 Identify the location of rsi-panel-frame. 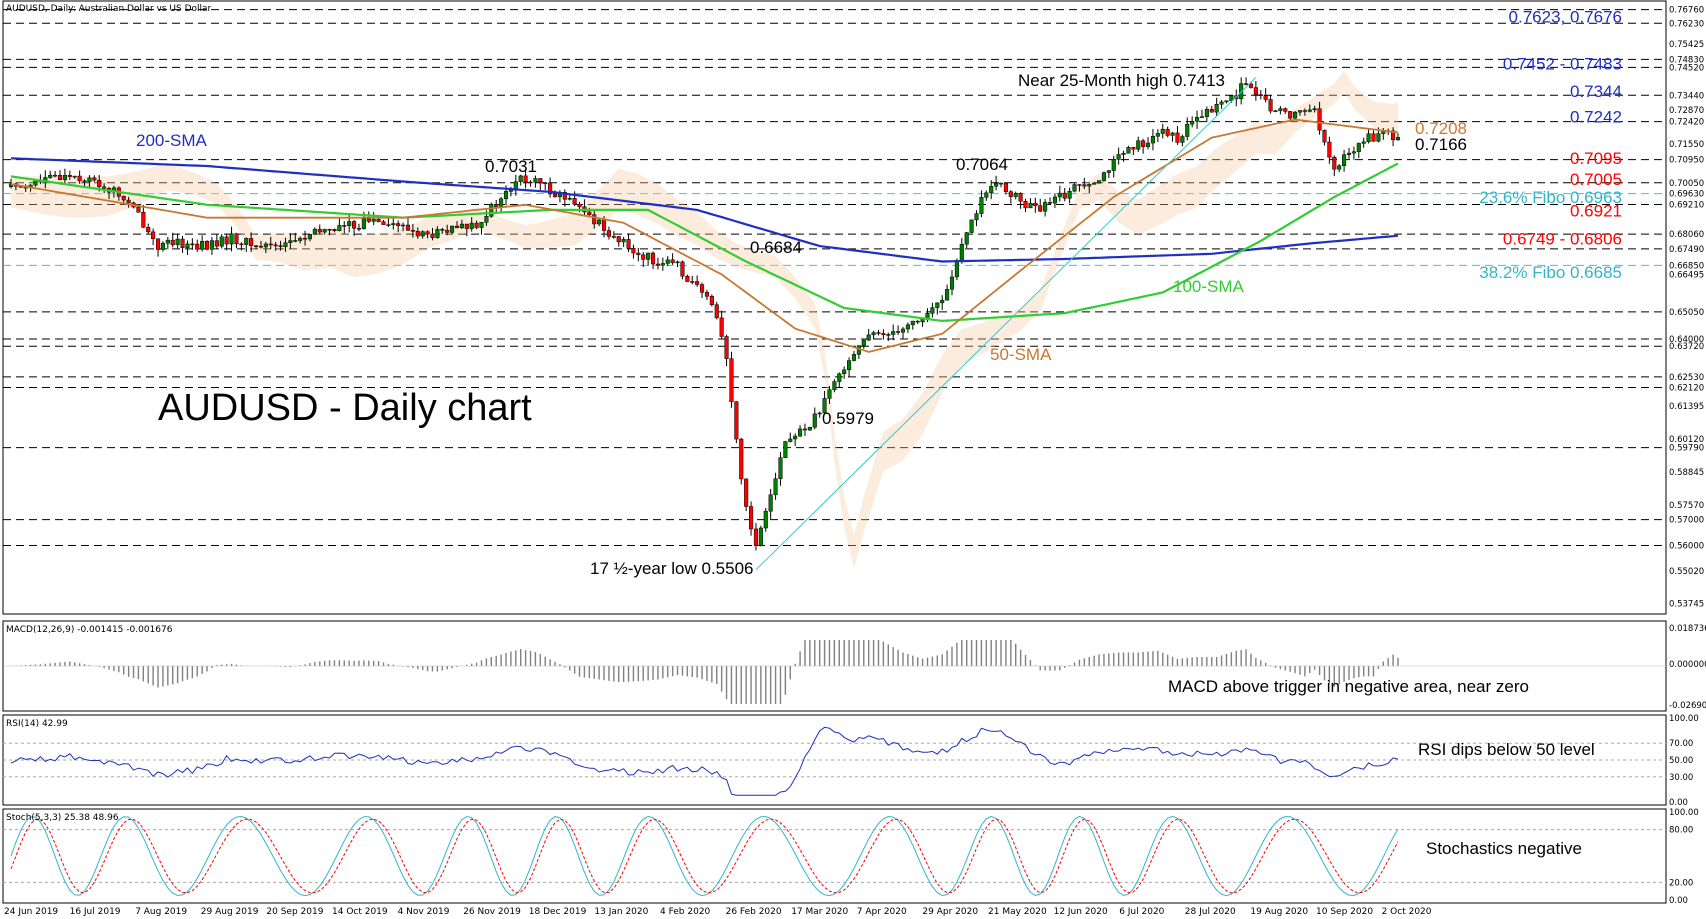
(834, 760).